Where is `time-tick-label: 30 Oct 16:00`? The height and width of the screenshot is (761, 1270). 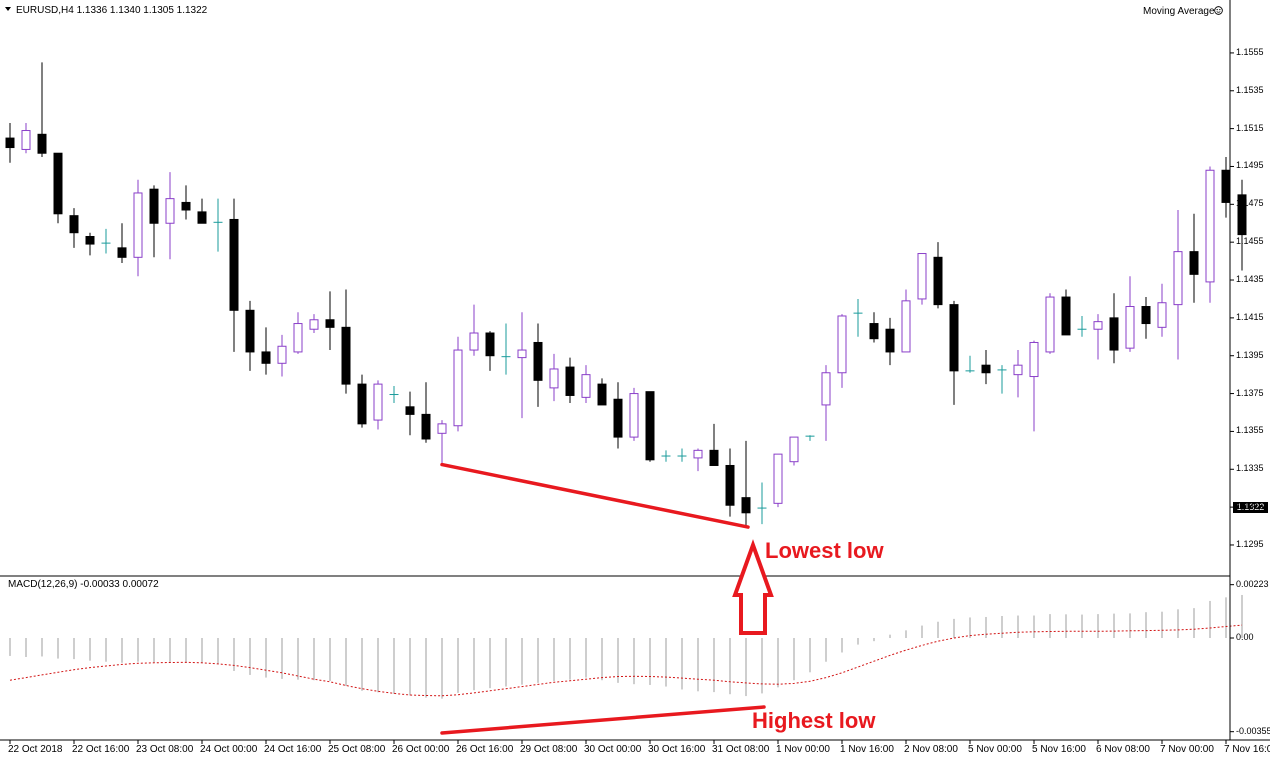
time-tick-label: 30 Oct 16:00 is located at coordinates (677, 749).